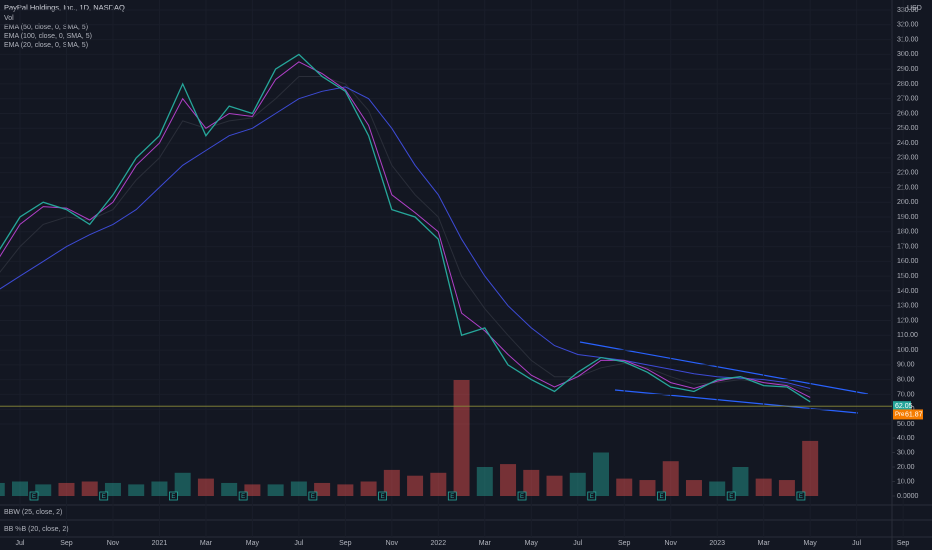  I want to click on y-tick-label: 70.00, so click(906, 394).